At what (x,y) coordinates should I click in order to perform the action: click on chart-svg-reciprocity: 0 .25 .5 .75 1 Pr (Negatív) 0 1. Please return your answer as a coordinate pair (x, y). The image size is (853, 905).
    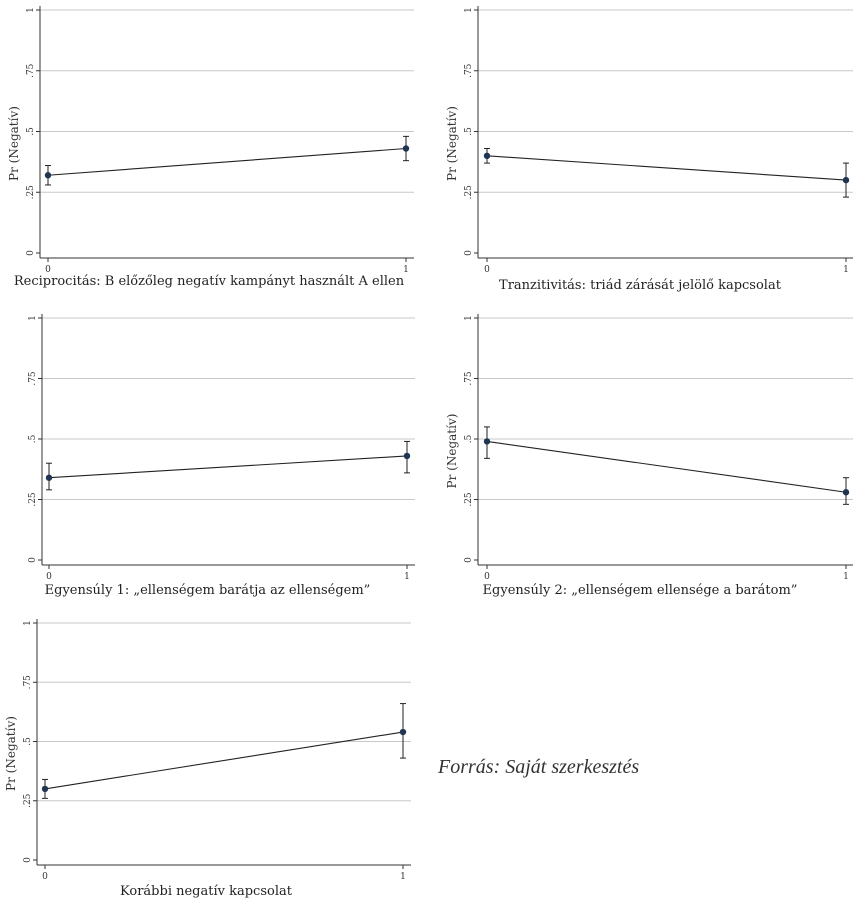
    Looking at the image, I should click on (210, 140).